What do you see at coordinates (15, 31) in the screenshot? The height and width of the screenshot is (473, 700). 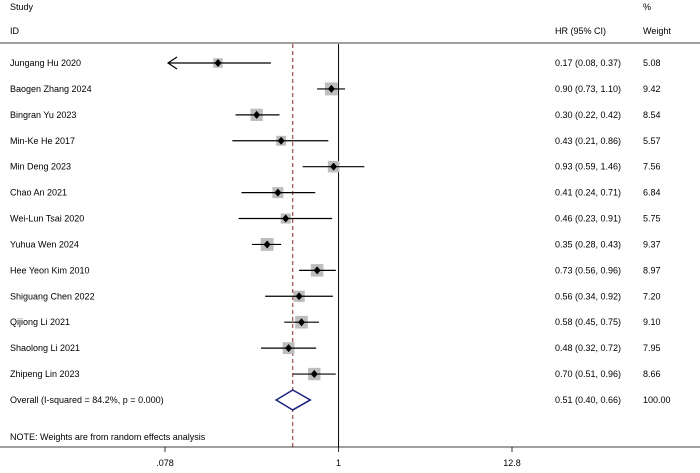 I see `header-id: ID` at bounding box center [15, 31].